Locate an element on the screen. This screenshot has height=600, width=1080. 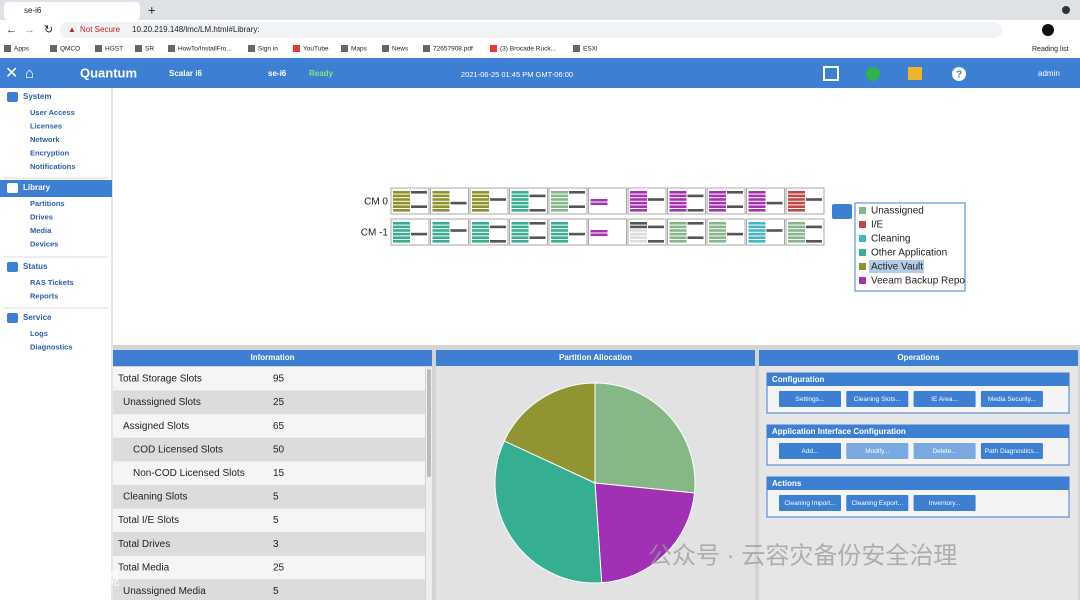
bookmark: HGST is located at coordinates (114, 49).